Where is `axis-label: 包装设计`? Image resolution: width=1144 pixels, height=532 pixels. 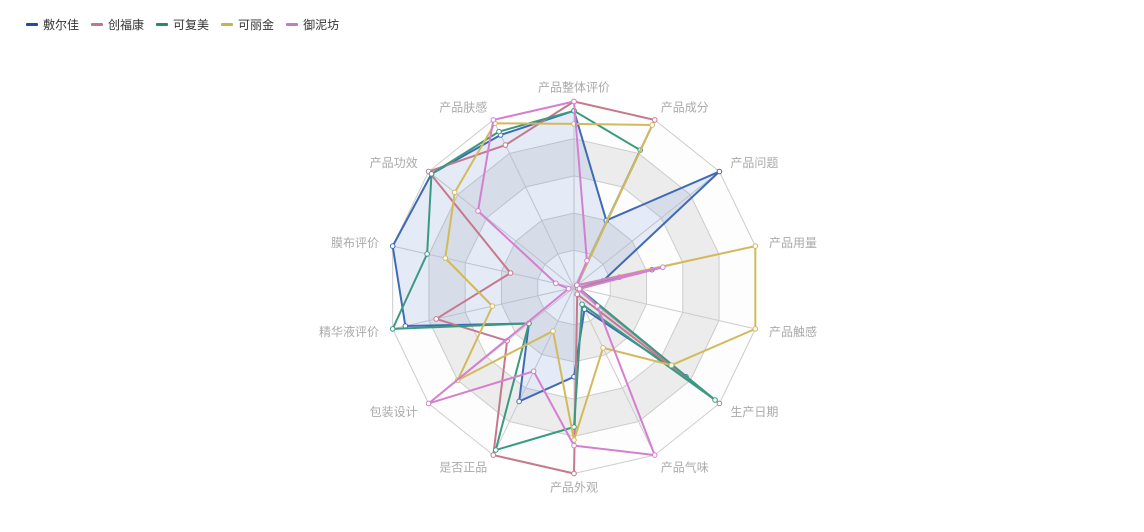 axis-label: 包装设计 is located at coordinates (394, 412).